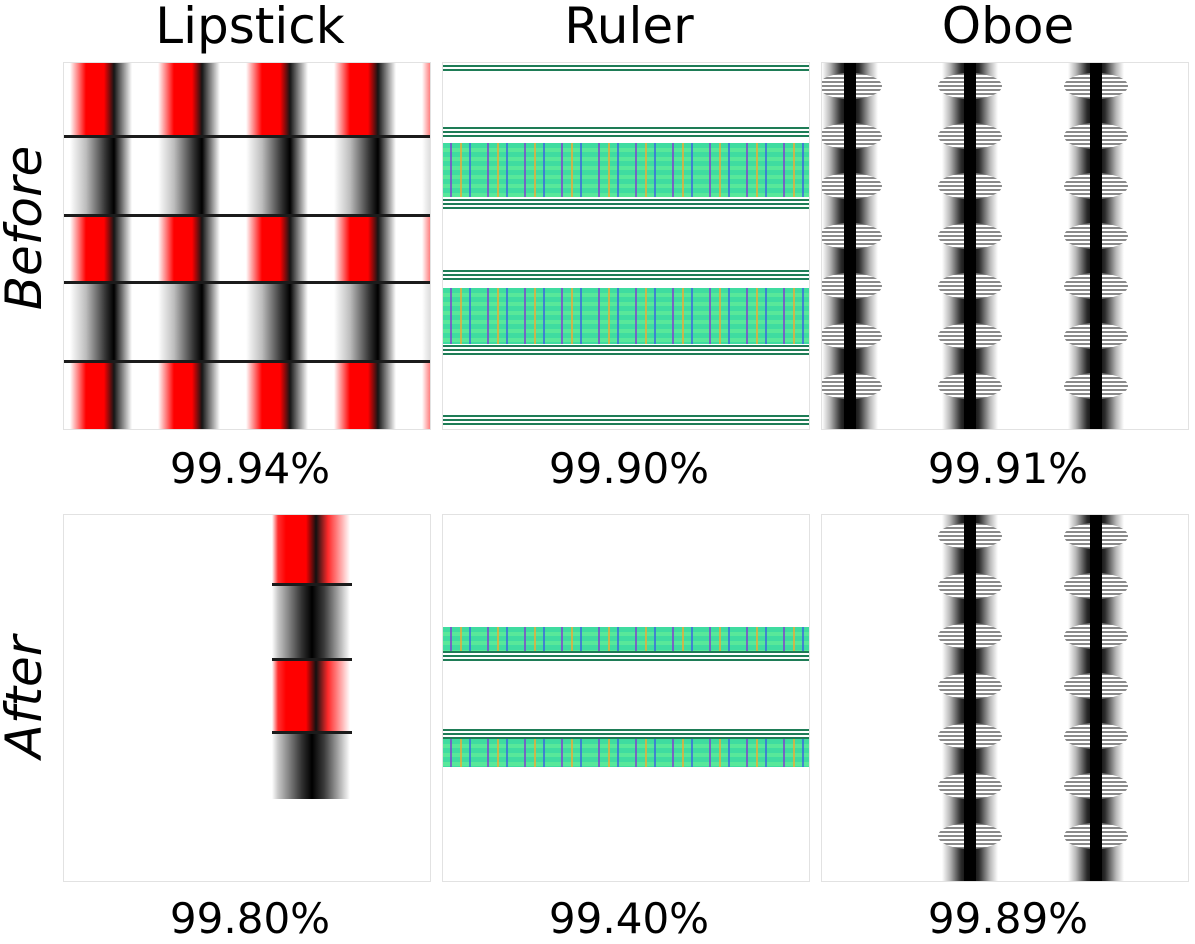 The image size is (1195, 944). I want to click on image-before-lipstick, so click(247, 246).